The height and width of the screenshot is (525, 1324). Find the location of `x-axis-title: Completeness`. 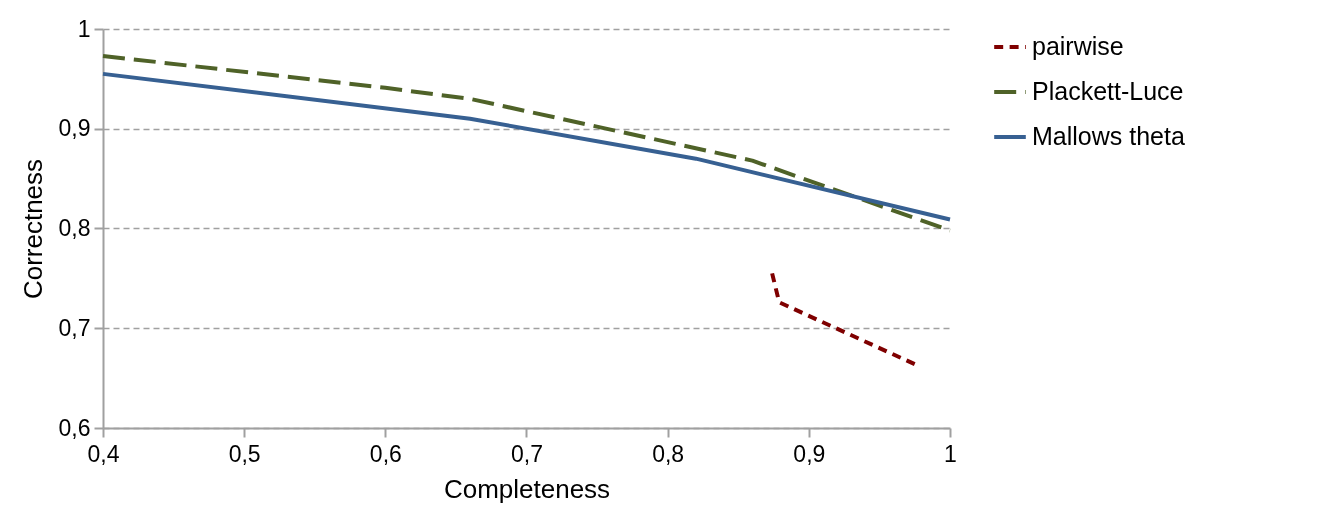

x-axis-title: Completeness is located at coordinates (527, 488).